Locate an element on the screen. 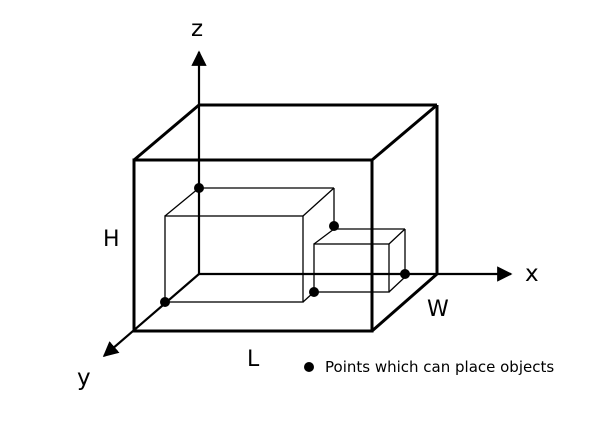  container-top-left-edge is located at coordinates (166, 132).